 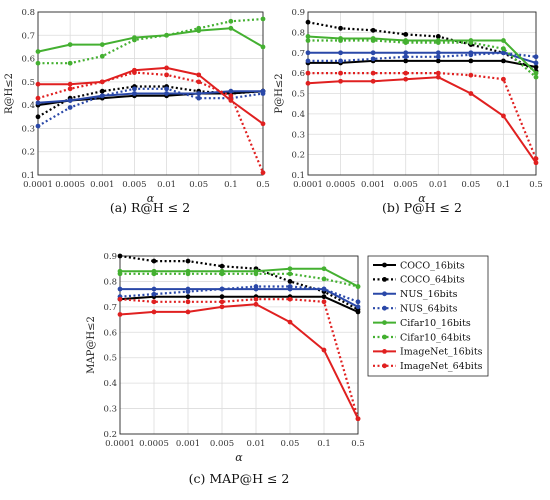 I want to click on subfigure-caption: (c) MAP@H ≤ 2, so click(x=239, y=478).